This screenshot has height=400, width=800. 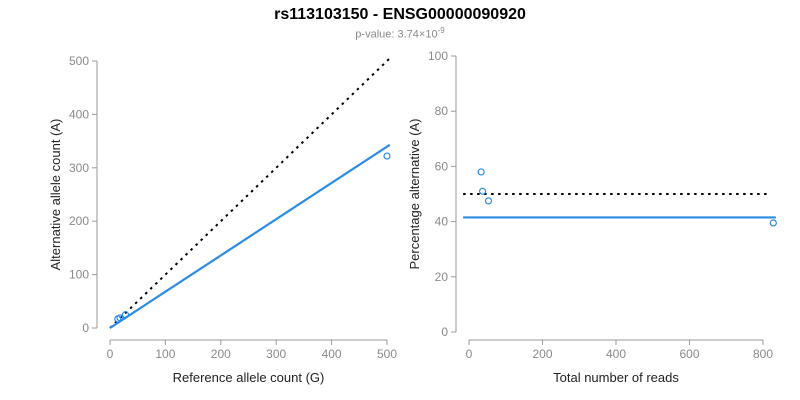 What do you see at coordinates (689, 354) in the screenshot?
I see `x-tick-label: 600` at bounding box center [689, 354].